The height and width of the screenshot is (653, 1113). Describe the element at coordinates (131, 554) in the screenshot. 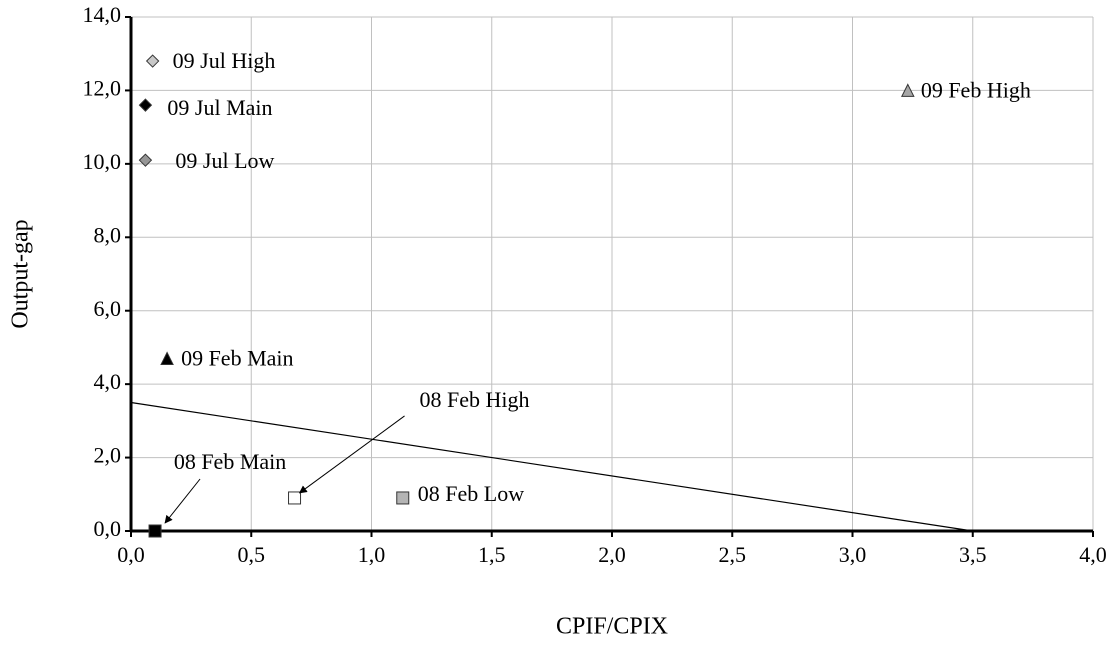

I see `x-tick-label: 0,0` at that location.